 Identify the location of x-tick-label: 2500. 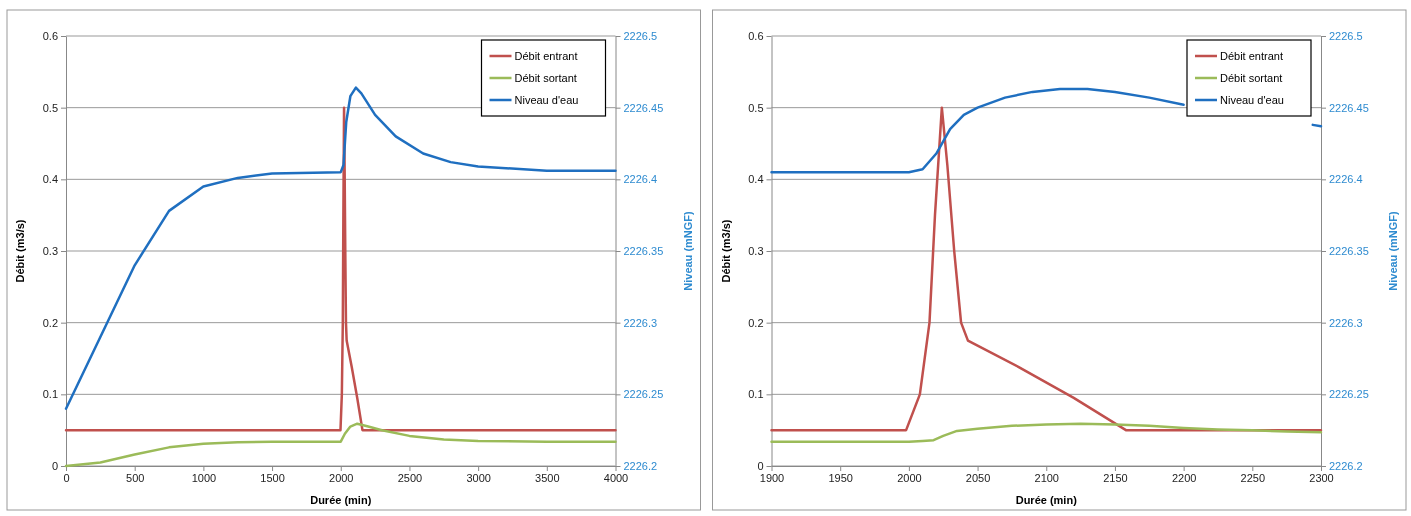
(410, 477).